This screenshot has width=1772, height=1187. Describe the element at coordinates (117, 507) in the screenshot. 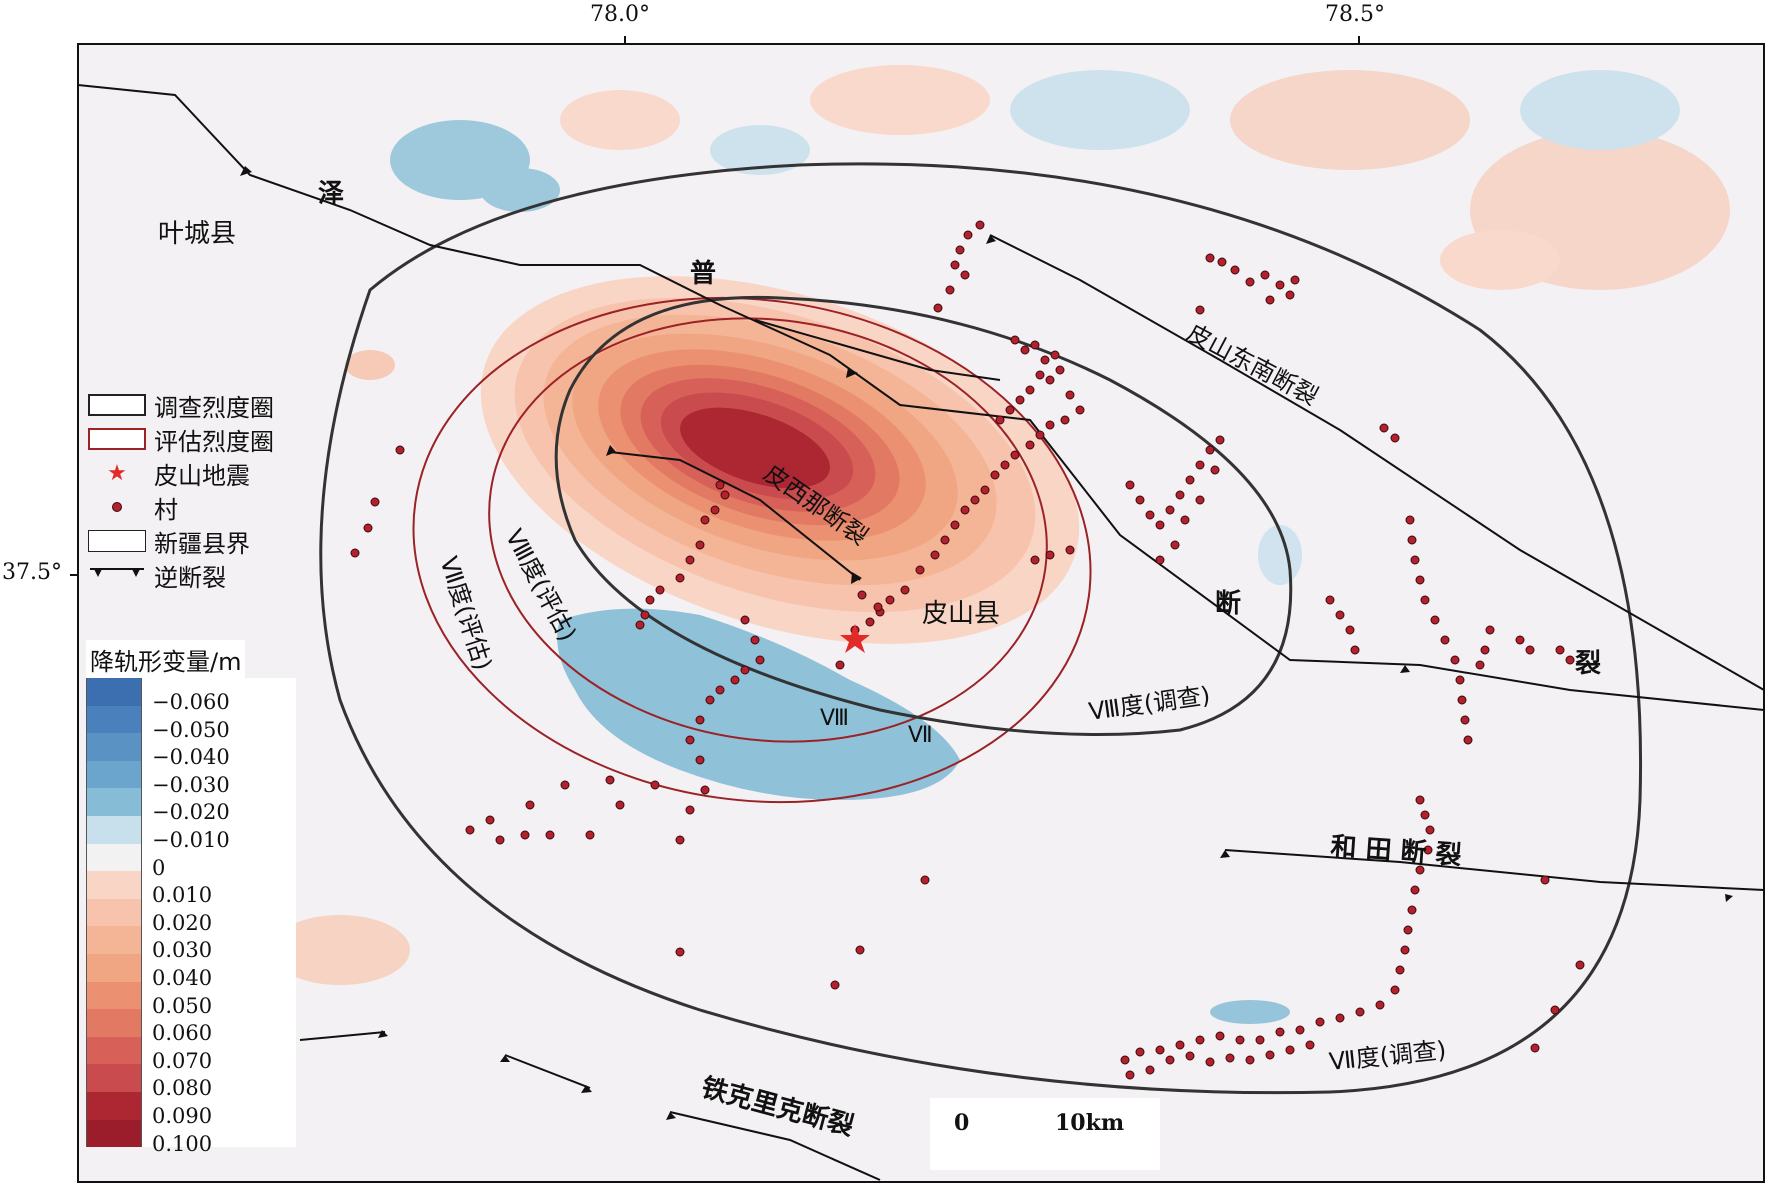

I see `village-dot-icon` at that location.